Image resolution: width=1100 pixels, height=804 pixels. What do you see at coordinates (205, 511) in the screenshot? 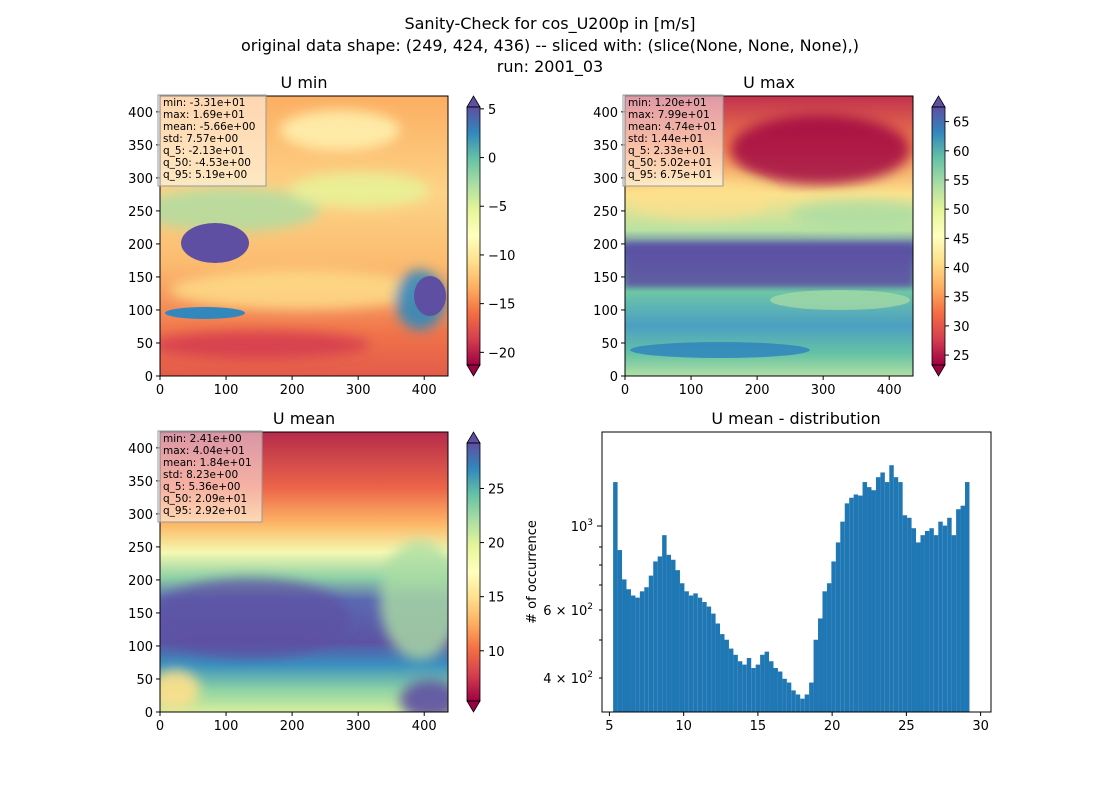
I see `umean-stat-line: q_95: 2.92e+01` at bounding box center [205, 511].